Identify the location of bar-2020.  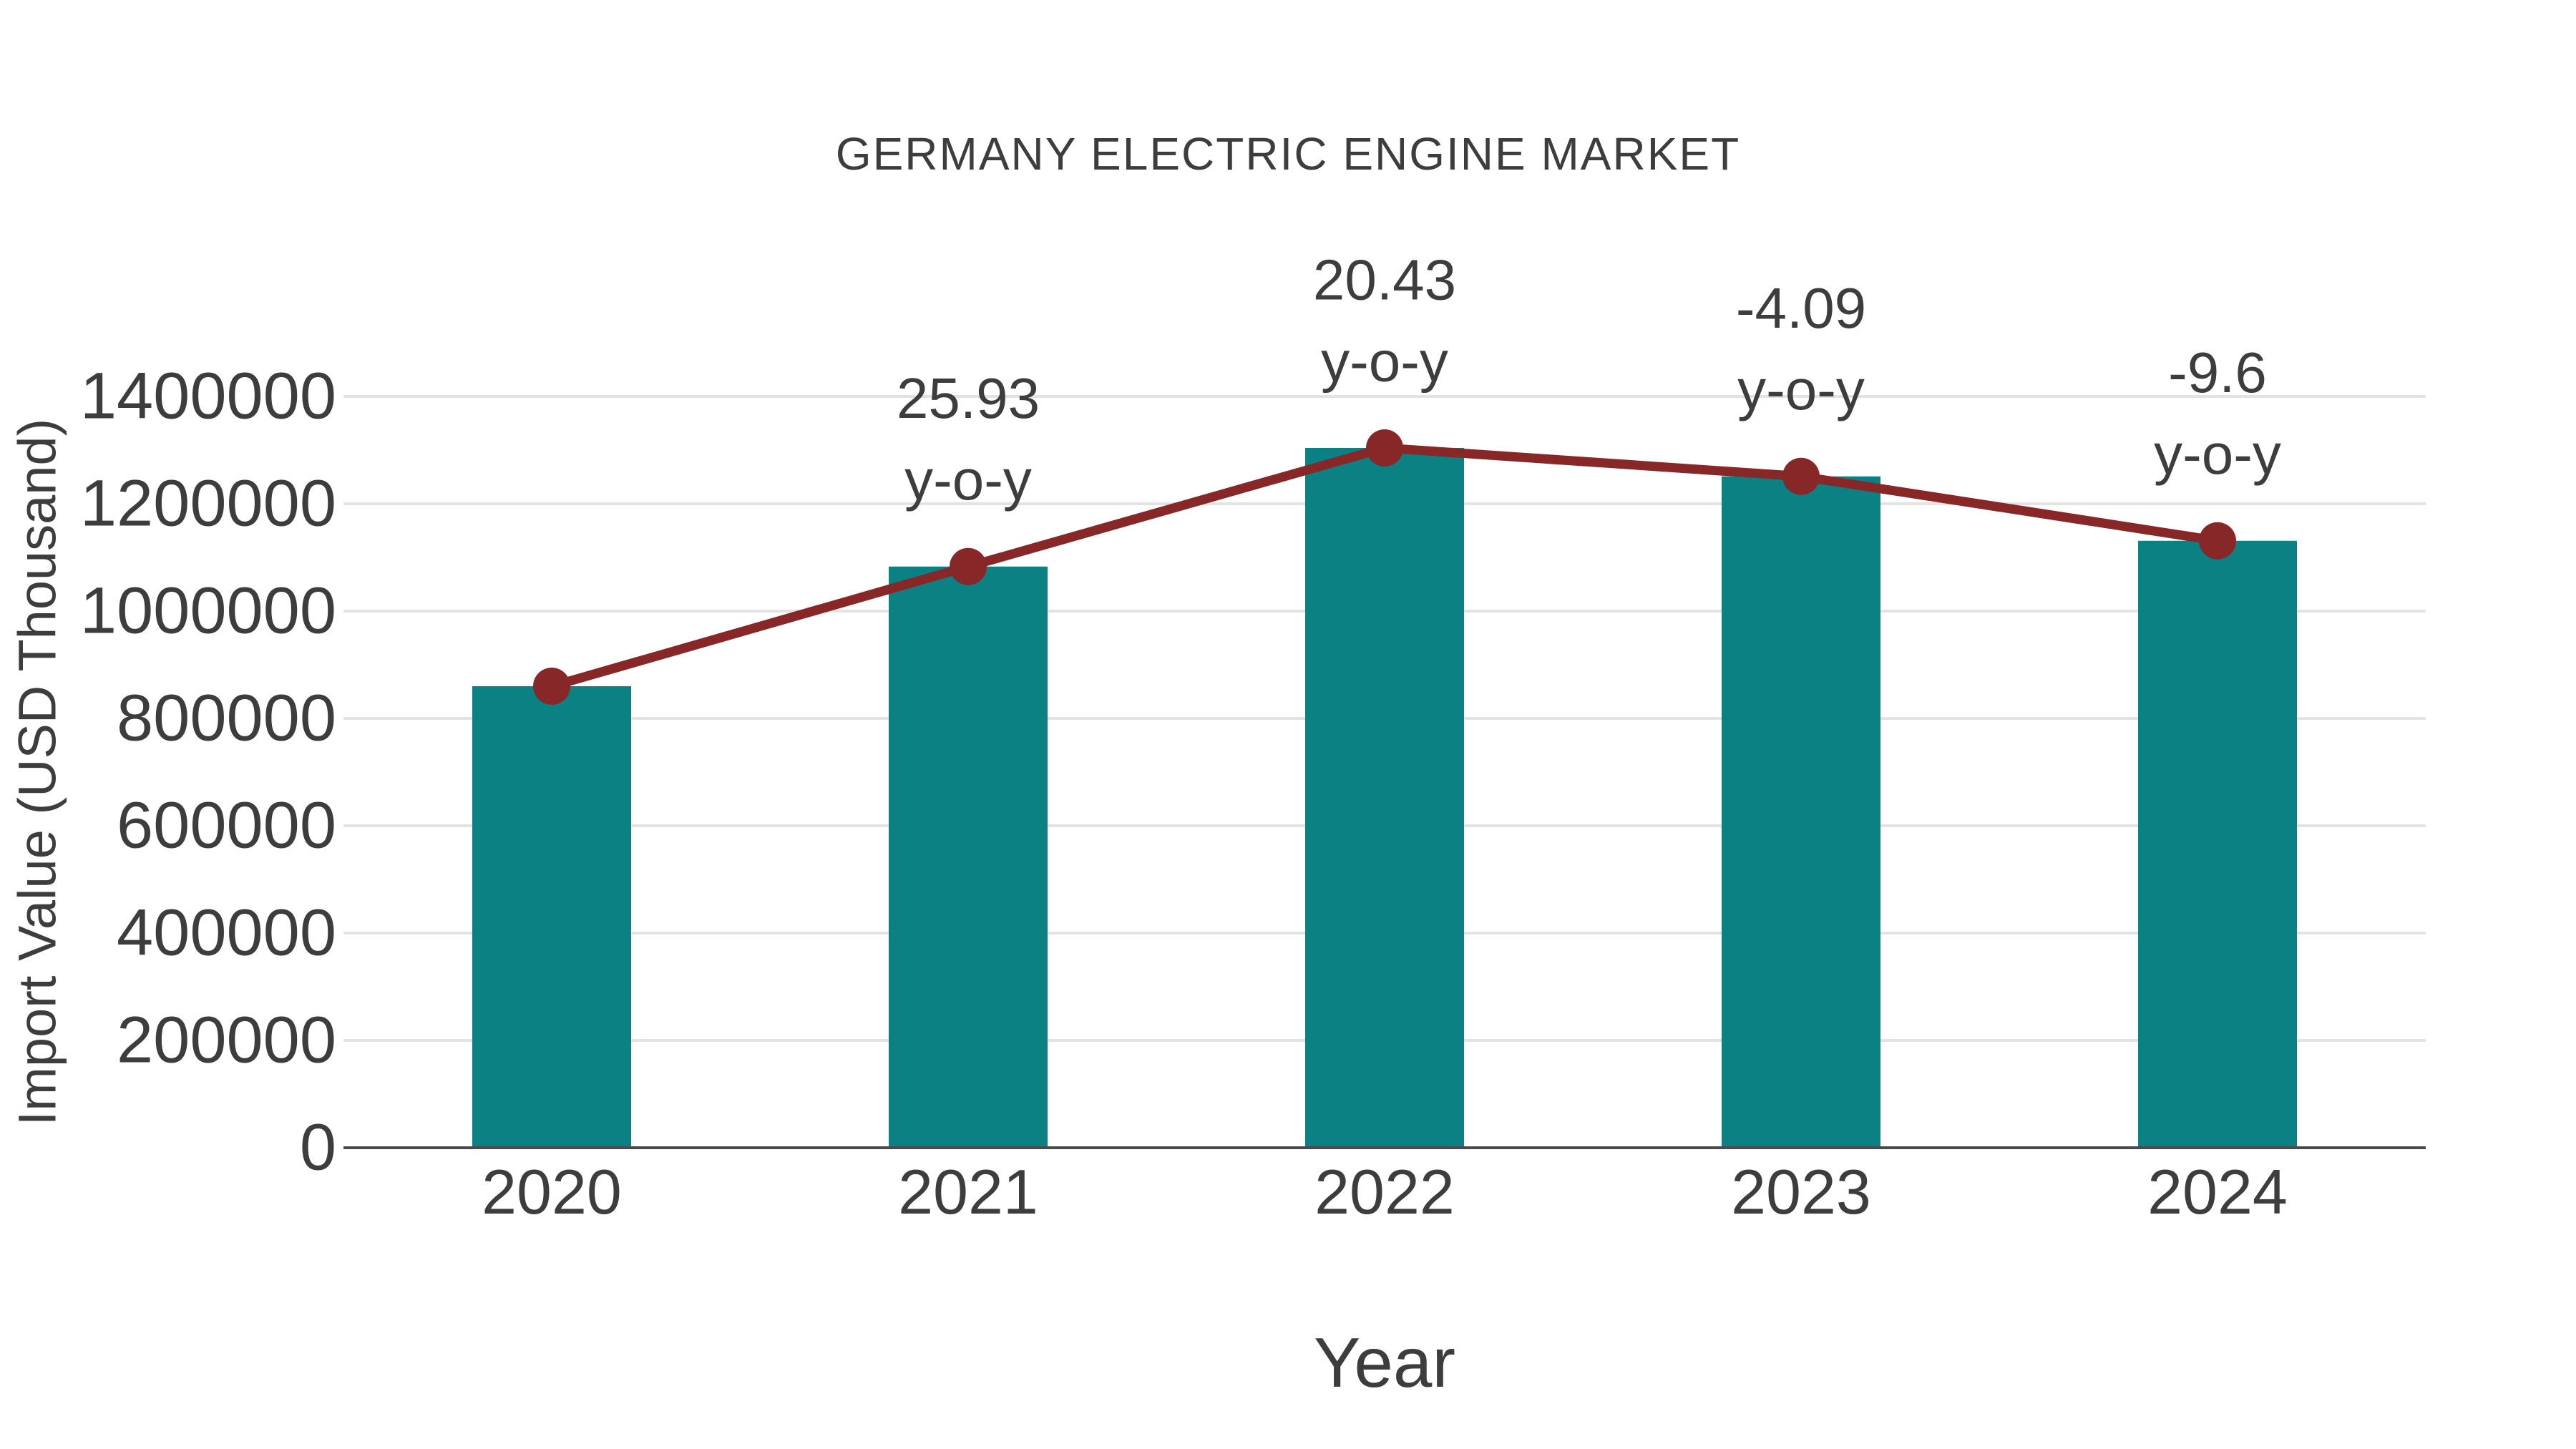
(551, 917).